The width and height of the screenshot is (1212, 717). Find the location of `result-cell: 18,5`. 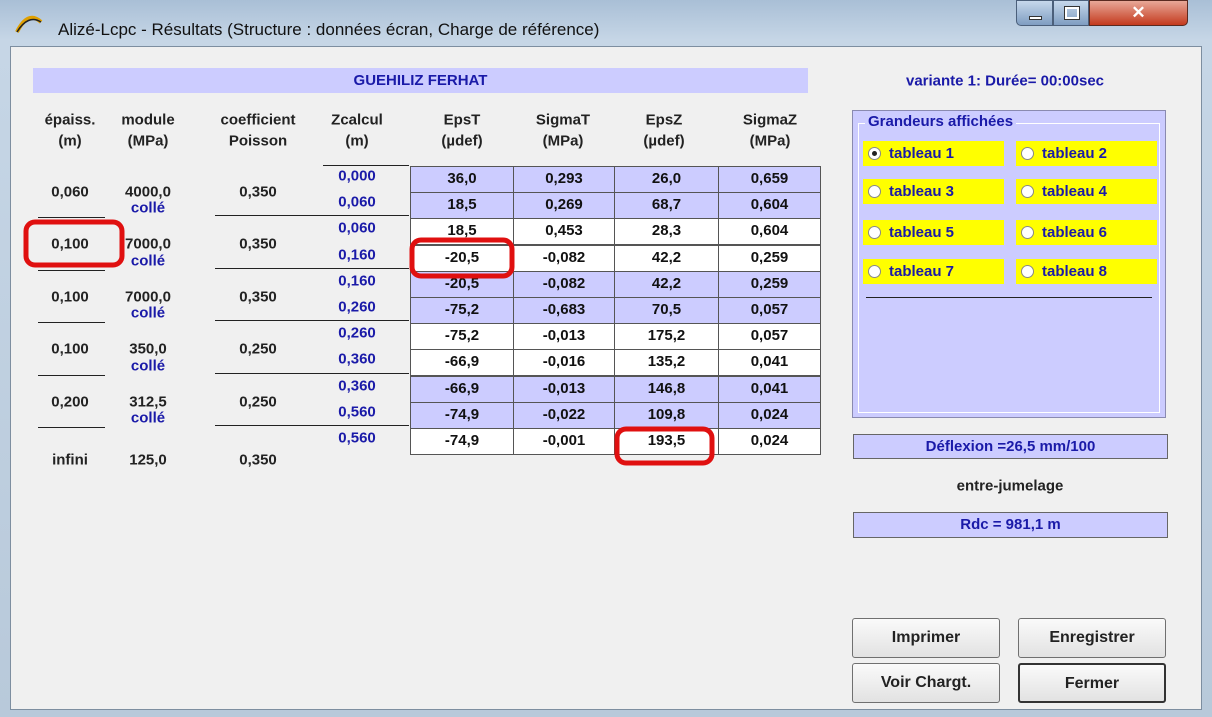

result-cell: 18,5 is located at coordinates (462, 206).